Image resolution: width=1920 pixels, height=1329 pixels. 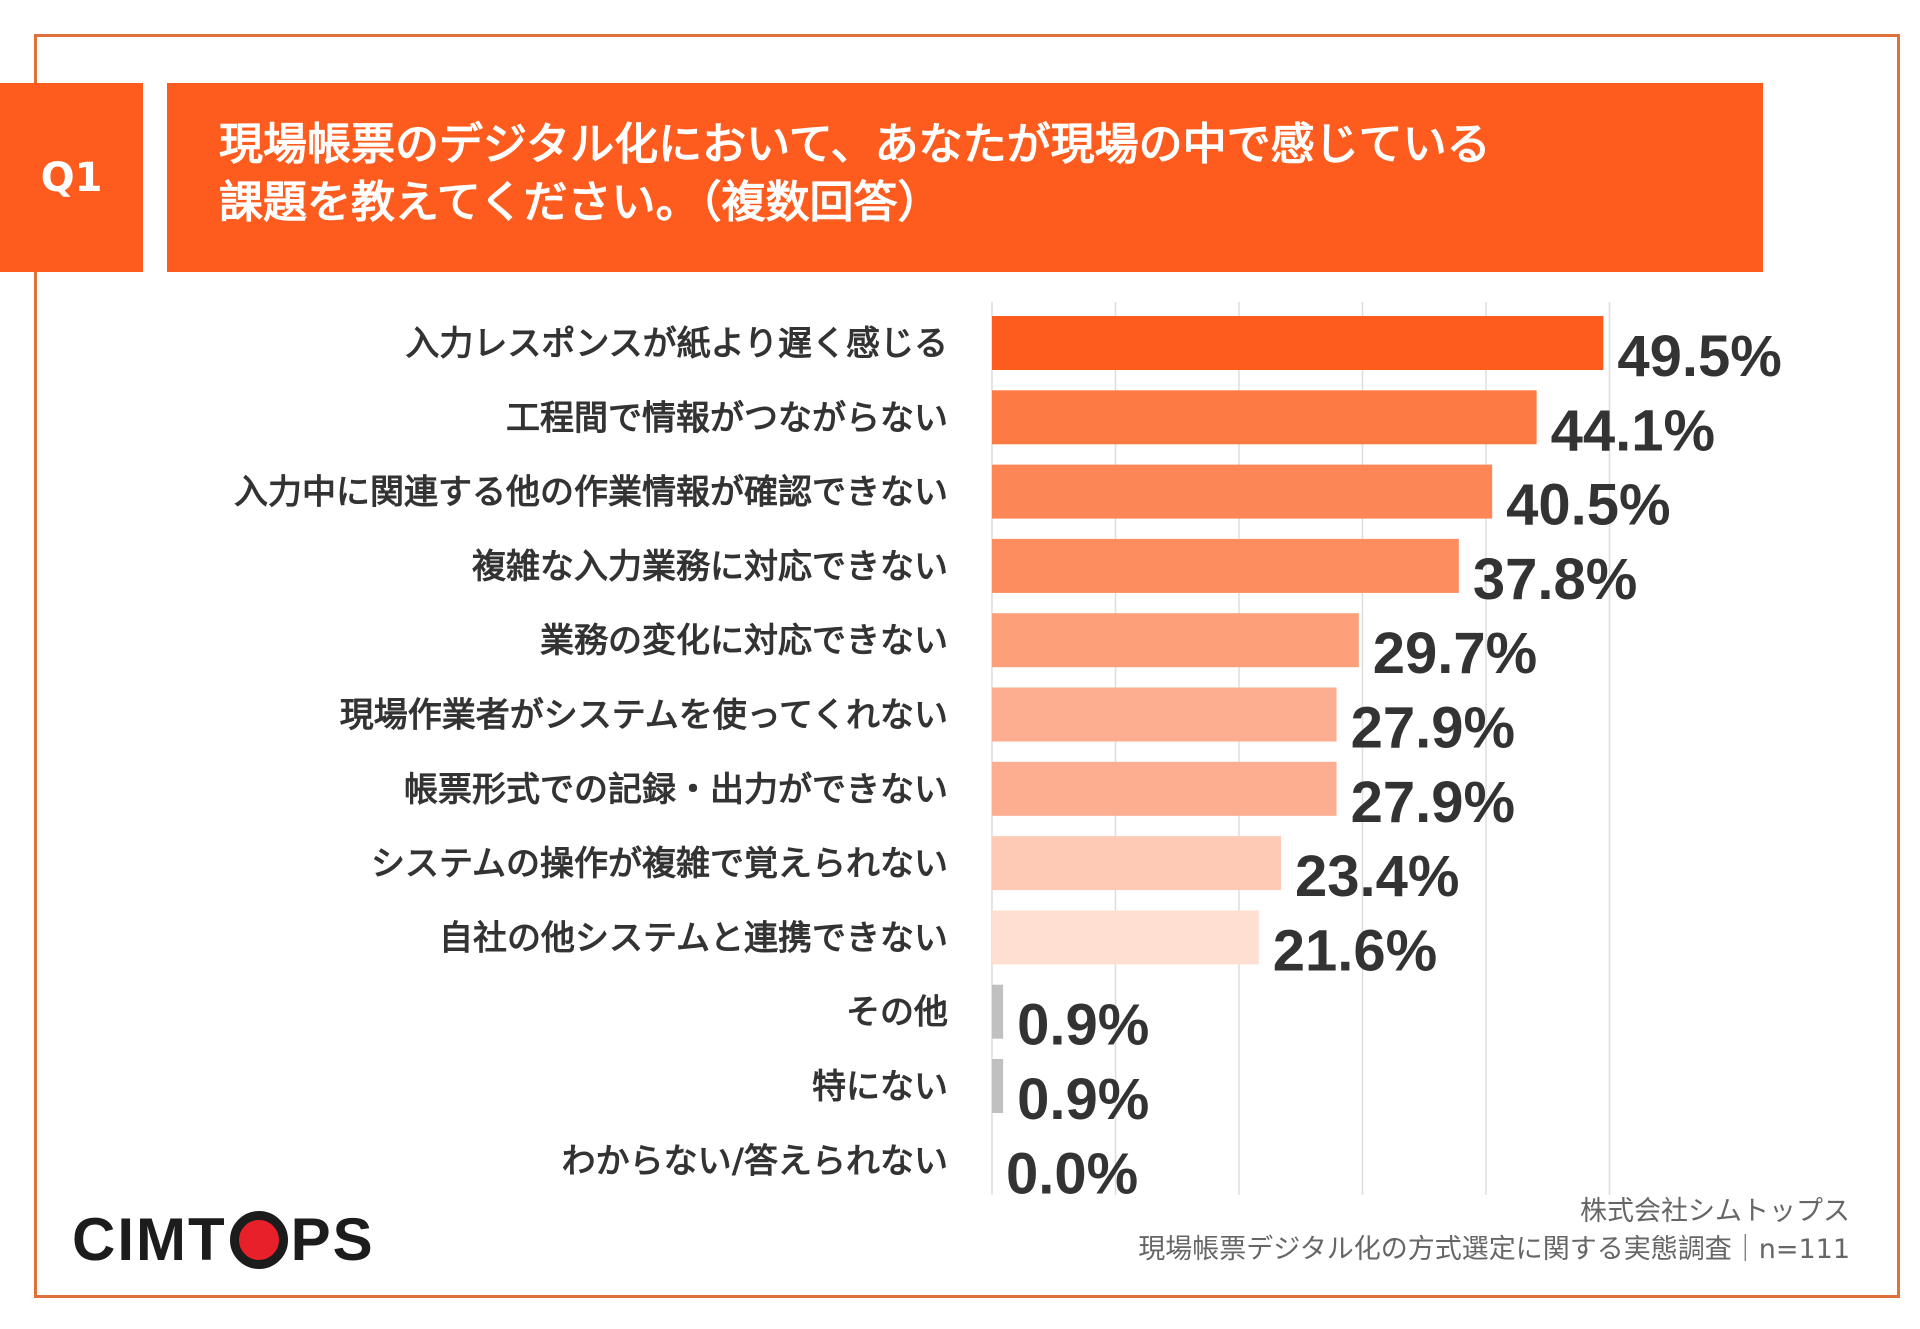 I want to click on category-label: わからない/答えられない, so click(x=755, y=1161).